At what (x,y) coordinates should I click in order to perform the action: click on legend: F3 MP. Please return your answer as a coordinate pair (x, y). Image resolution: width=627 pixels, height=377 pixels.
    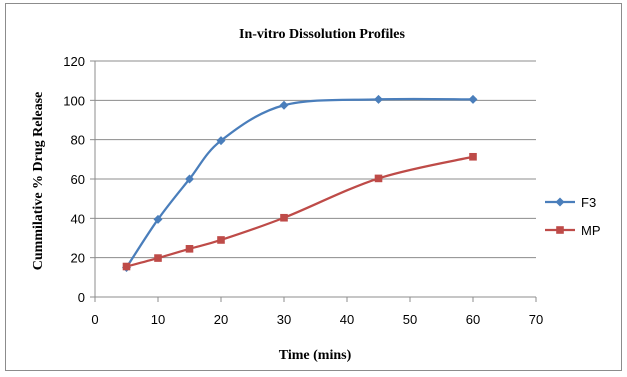
    Looking at the image, I should click on (573, 216).